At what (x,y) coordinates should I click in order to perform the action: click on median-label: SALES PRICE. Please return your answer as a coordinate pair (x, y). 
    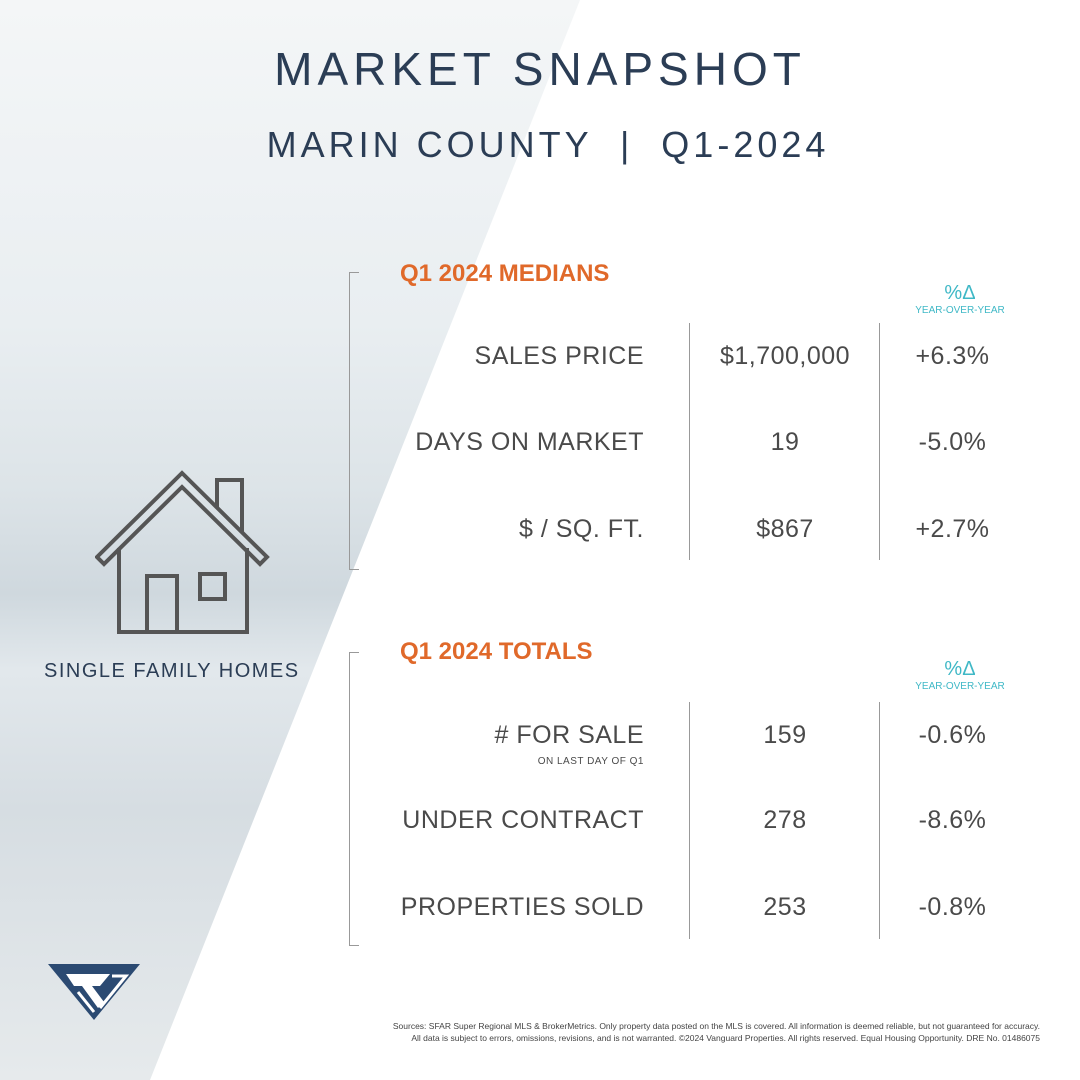
    Looking at the image, I should click on (559, 356).